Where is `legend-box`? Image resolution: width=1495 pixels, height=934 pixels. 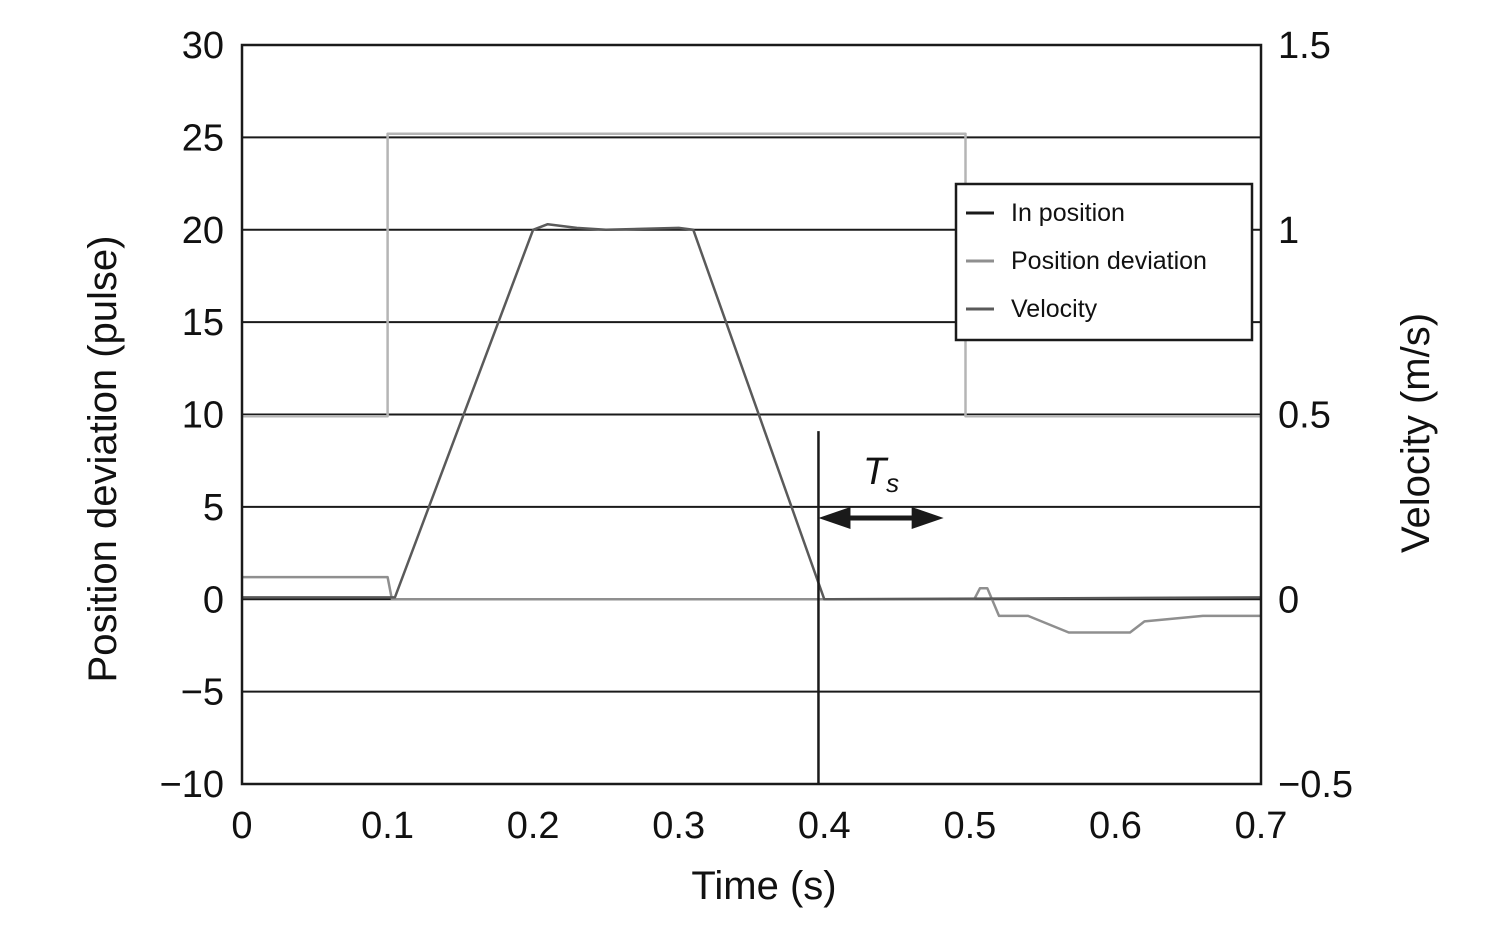 legend-box is located at coordinates (1104, 262).